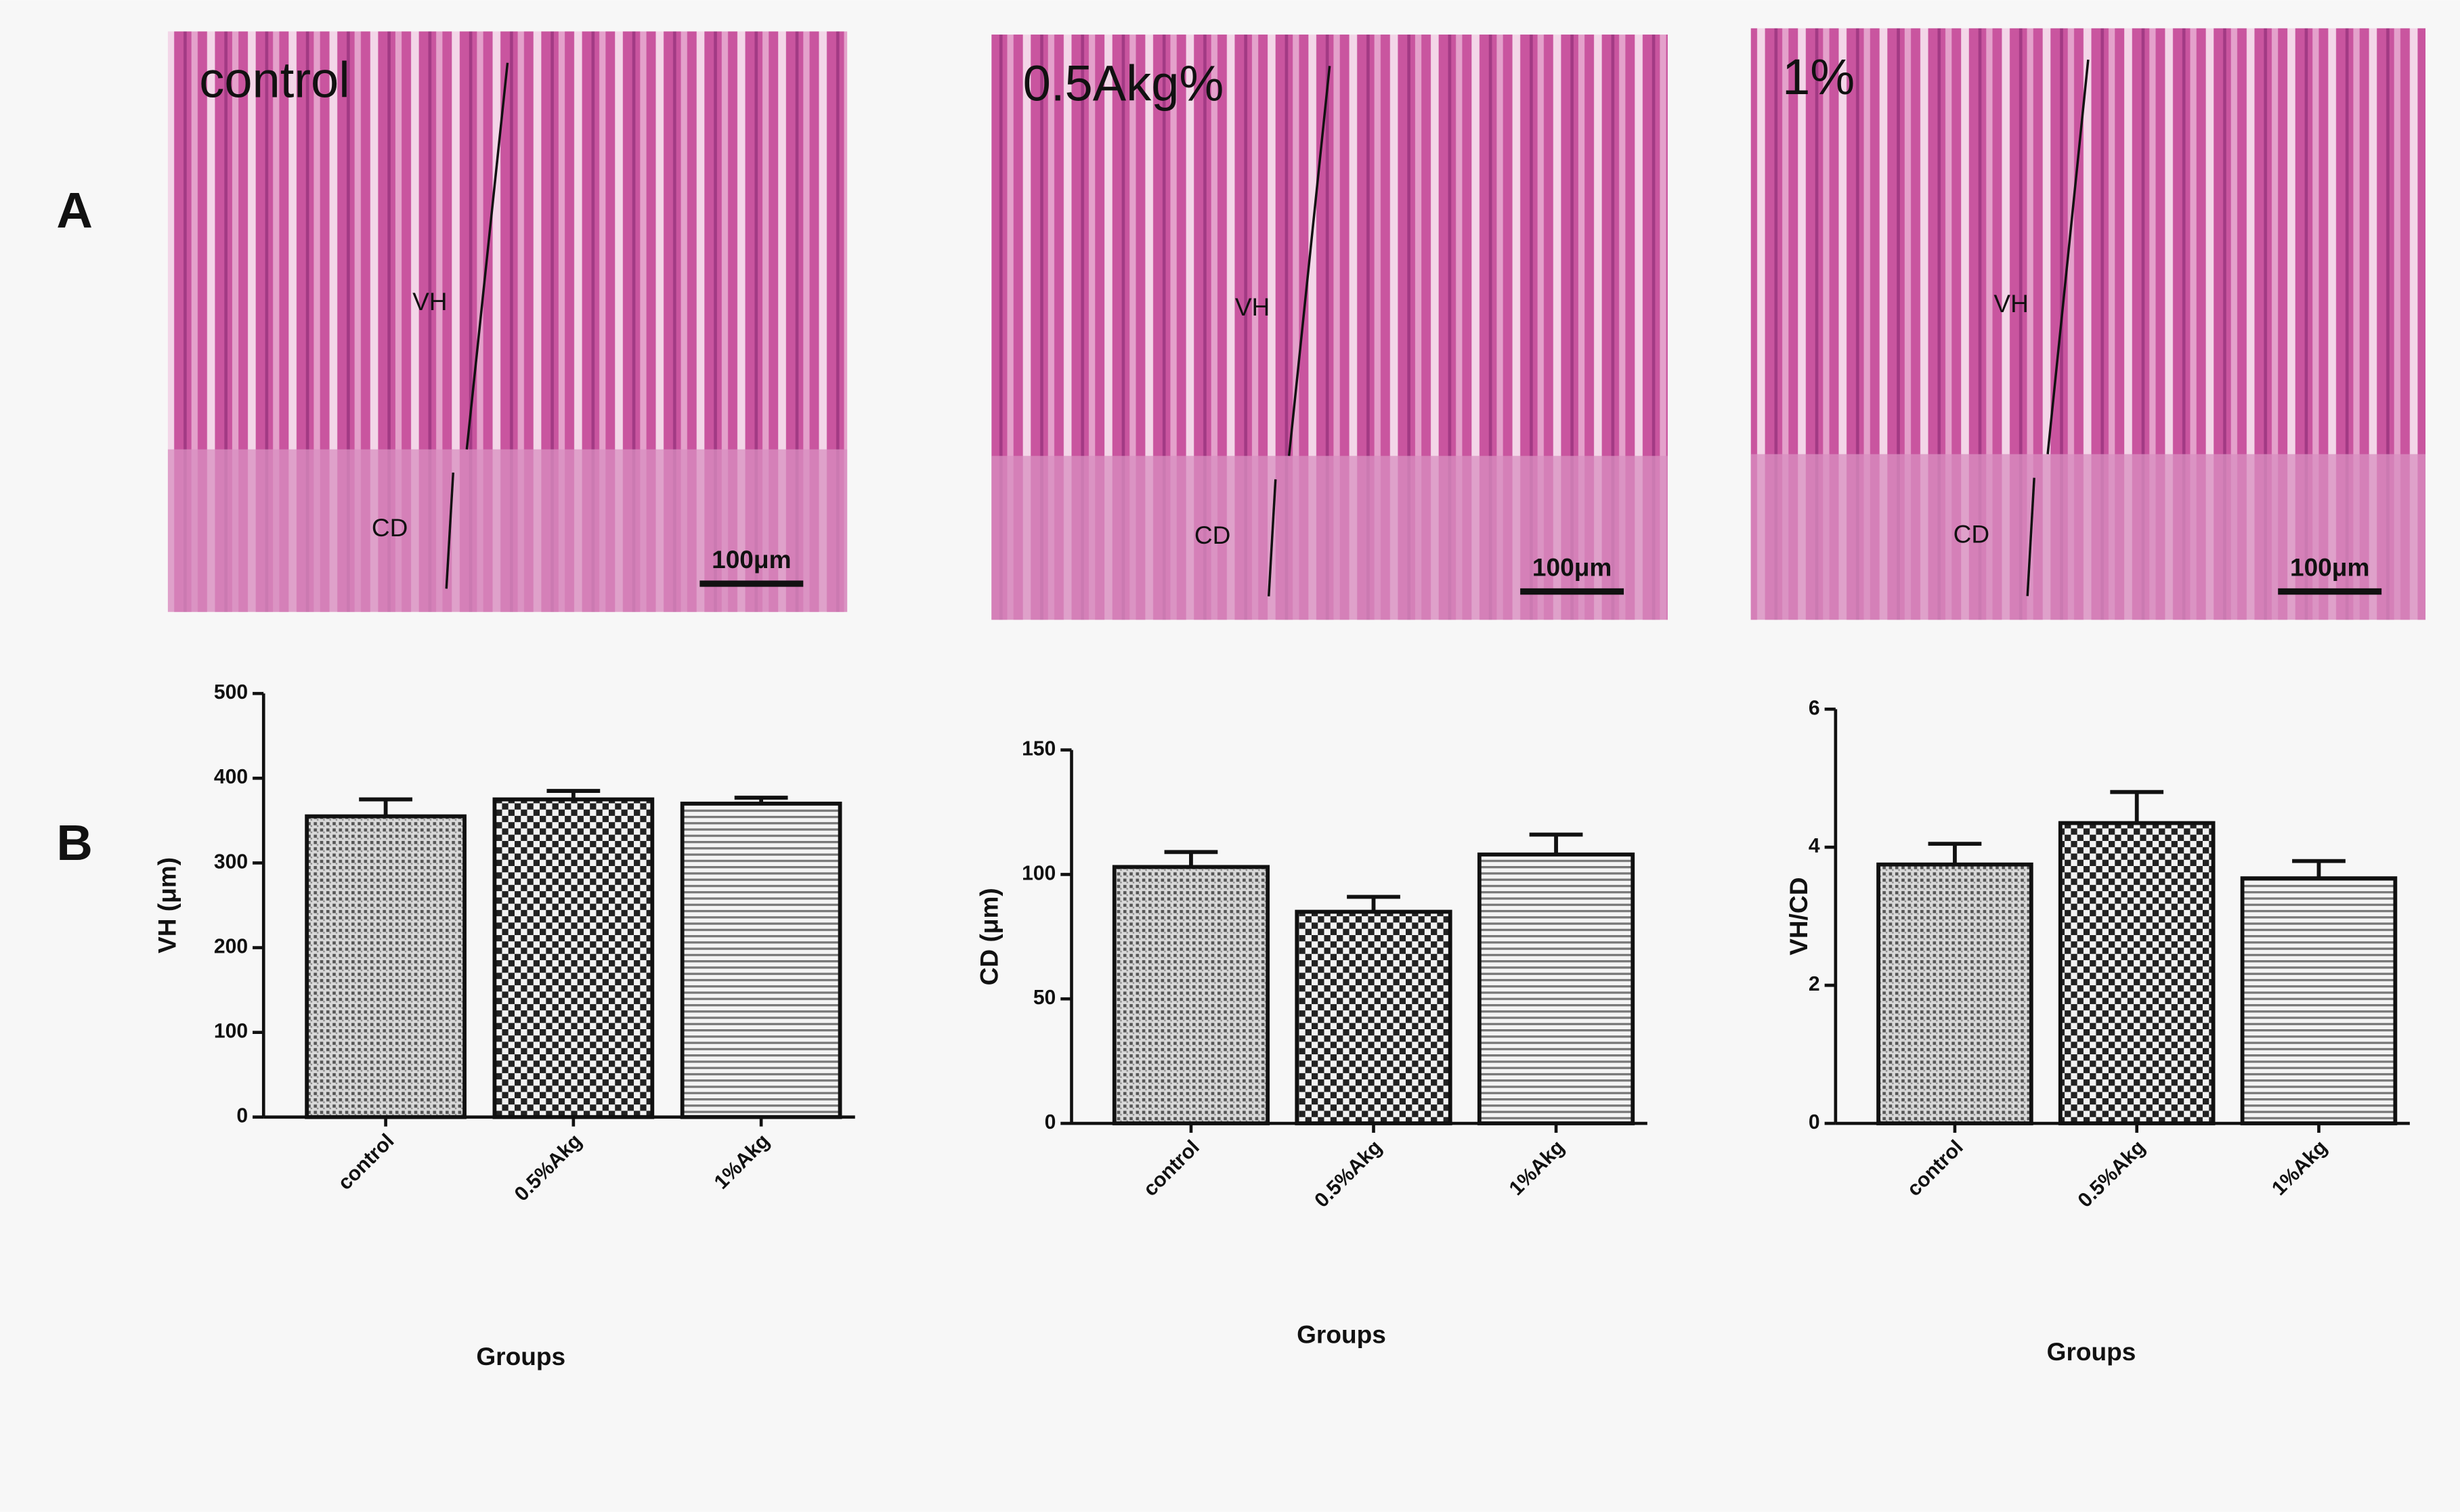 Image resolution: width=2460 pixels, height=1512 pixels. What do you see at coordinates (1814, 846) in the screenshot?
I see `y-tick-label: 4` at bounding box center [1814, 846].